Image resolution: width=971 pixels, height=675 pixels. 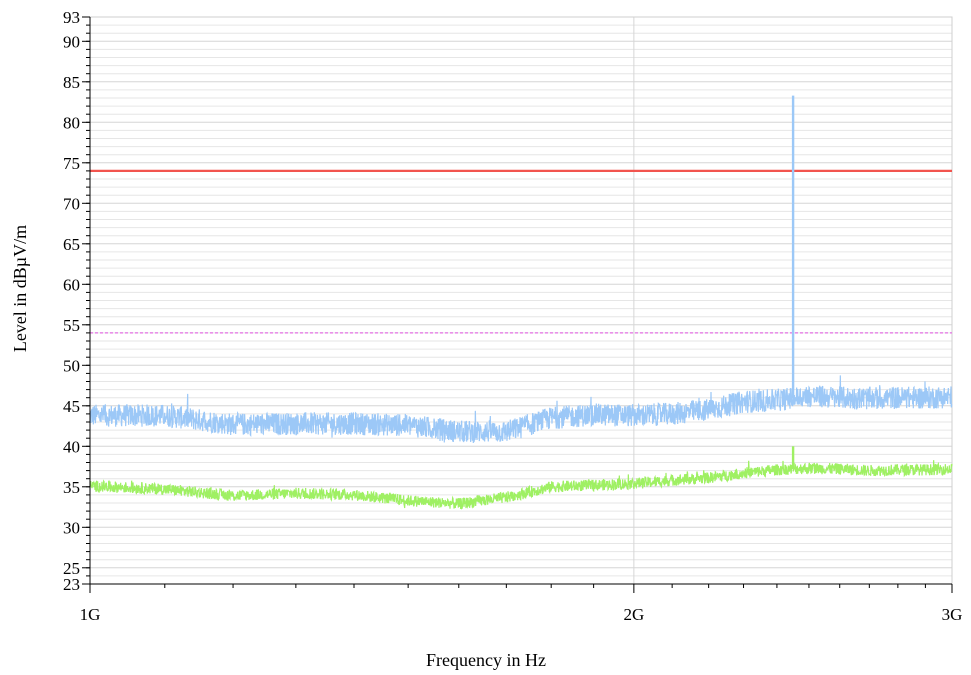 I want to click on y-axis-title: Level in dBµV/m, so click(x=20, y=288).